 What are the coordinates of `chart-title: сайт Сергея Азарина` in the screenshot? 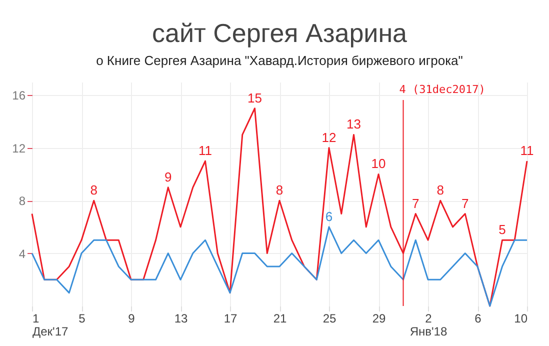 It's located at (280, 33).